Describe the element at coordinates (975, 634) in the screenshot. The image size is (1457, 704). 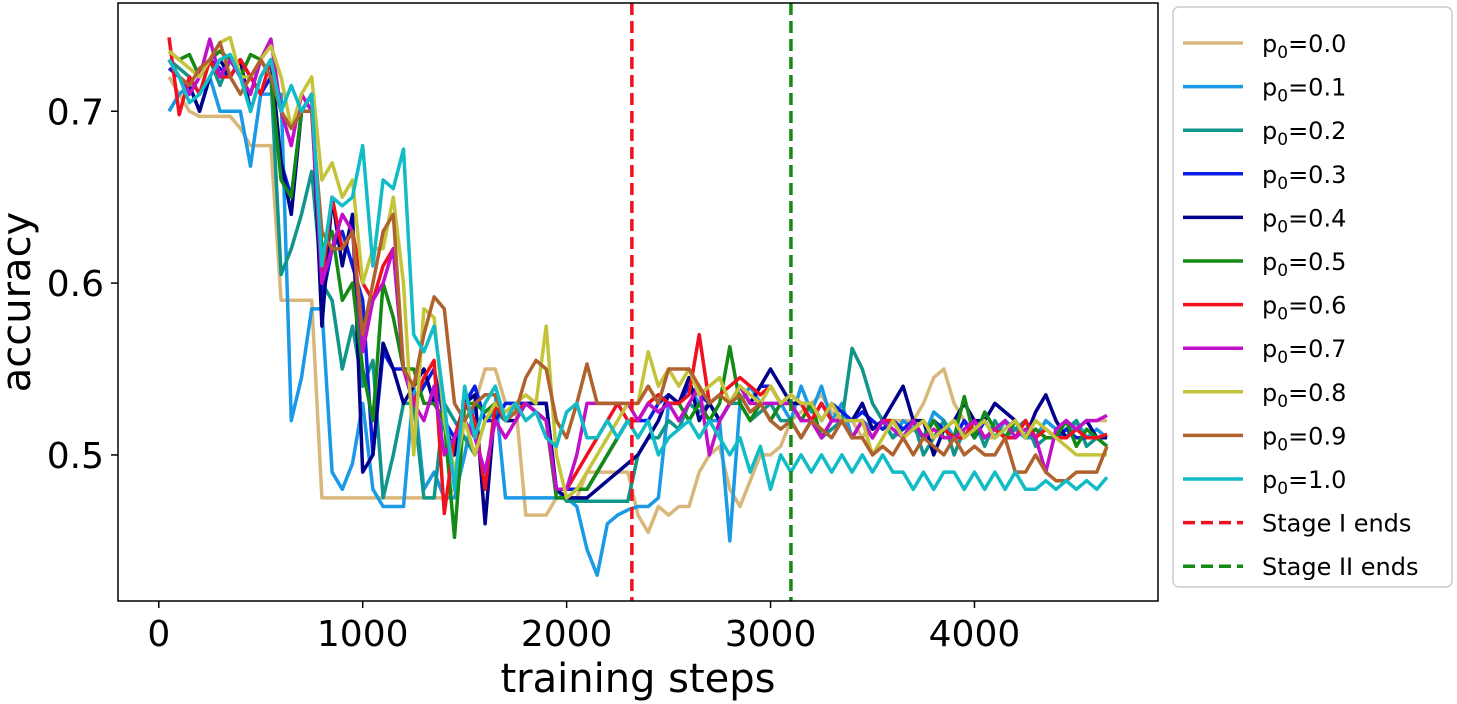
I see `x-tick-label: 4000` at that location.